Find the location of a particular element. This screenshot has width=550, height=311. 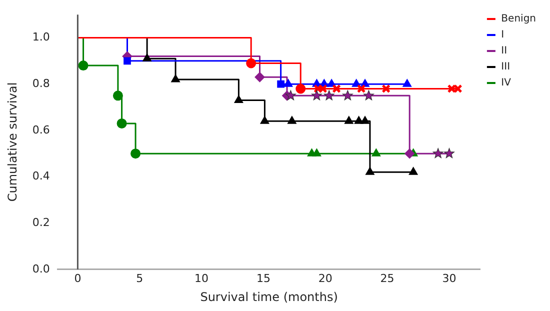

y-tick-label: 0.4 is located at coordinates (41, 176).